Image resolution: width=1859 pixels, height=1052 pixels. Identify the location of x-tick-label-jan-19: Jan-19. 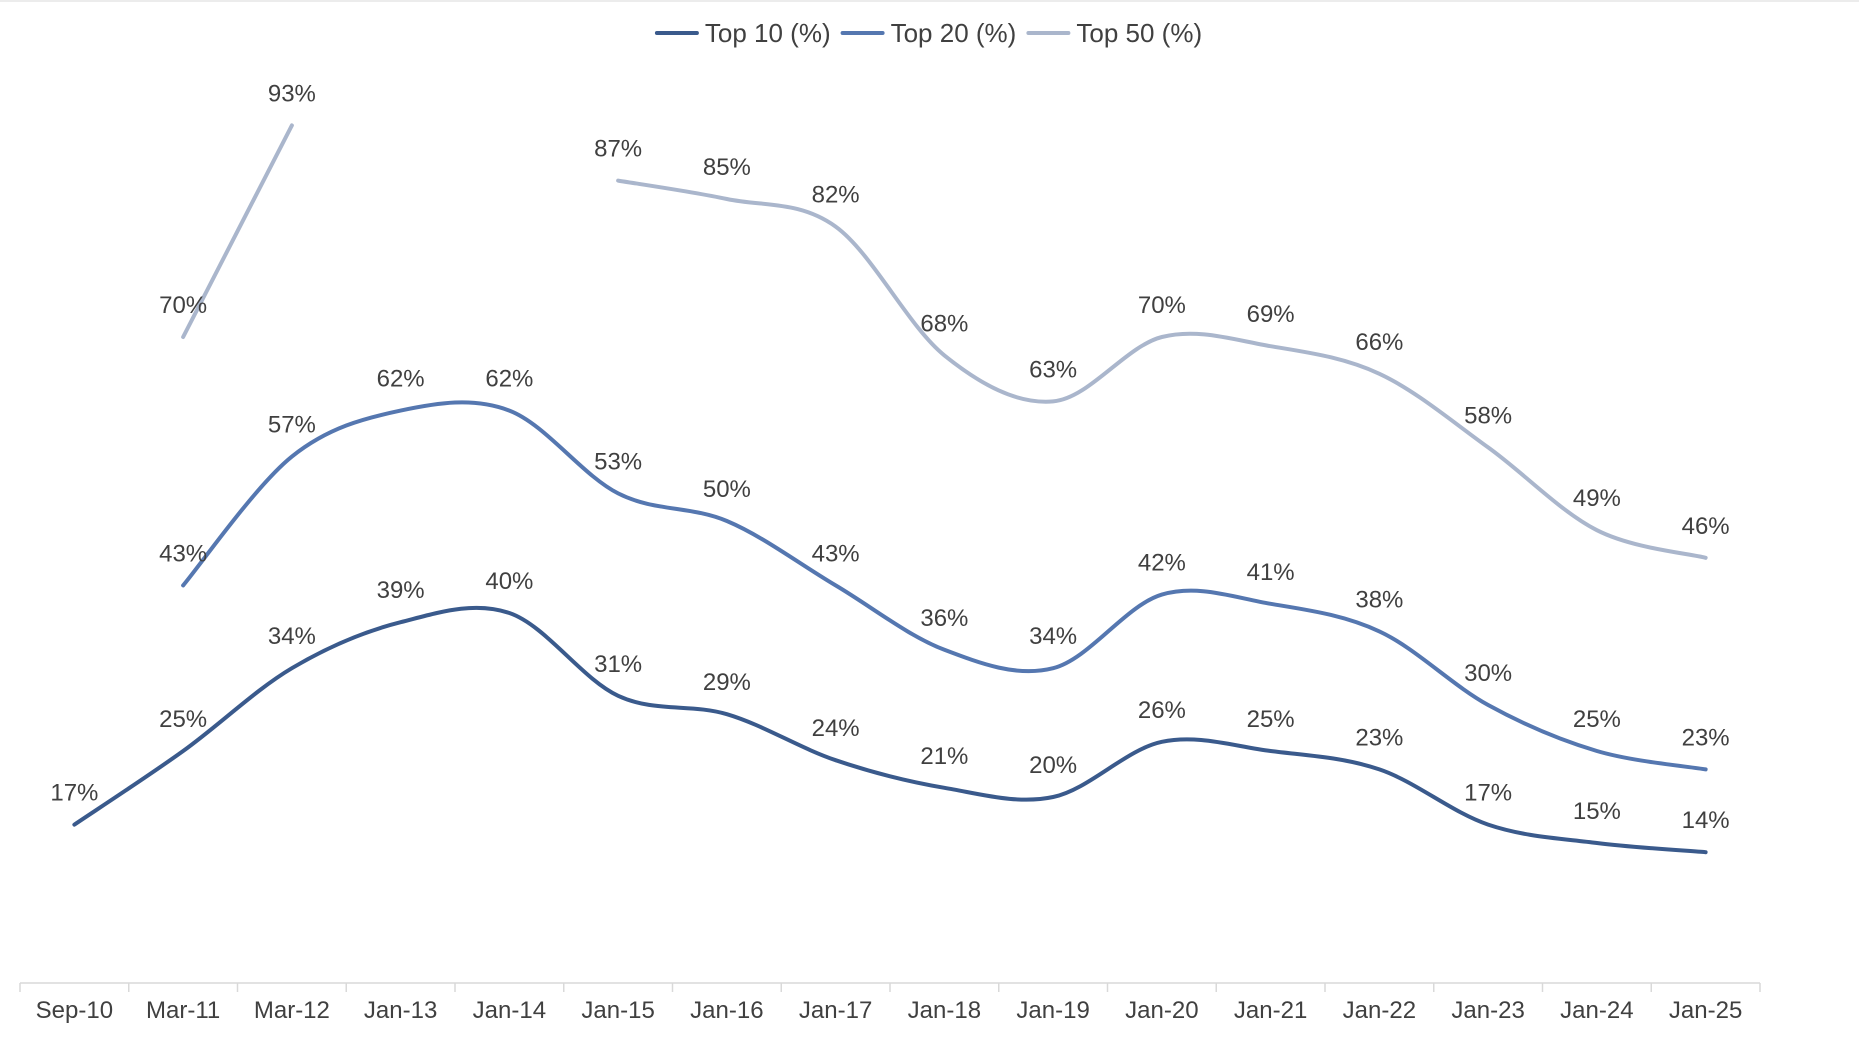
(1052, 1010).